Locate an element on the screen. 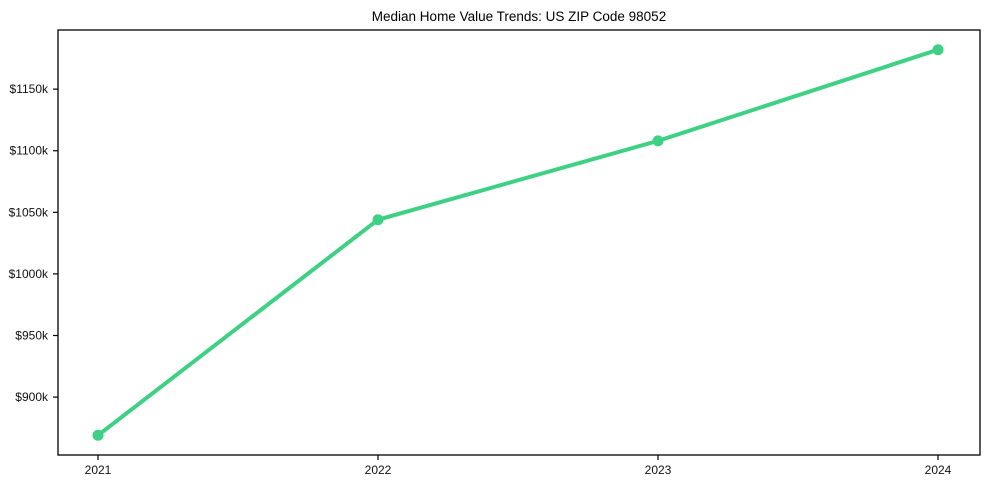  y-tick-label: $1150k is located at coordinates (29, 89).